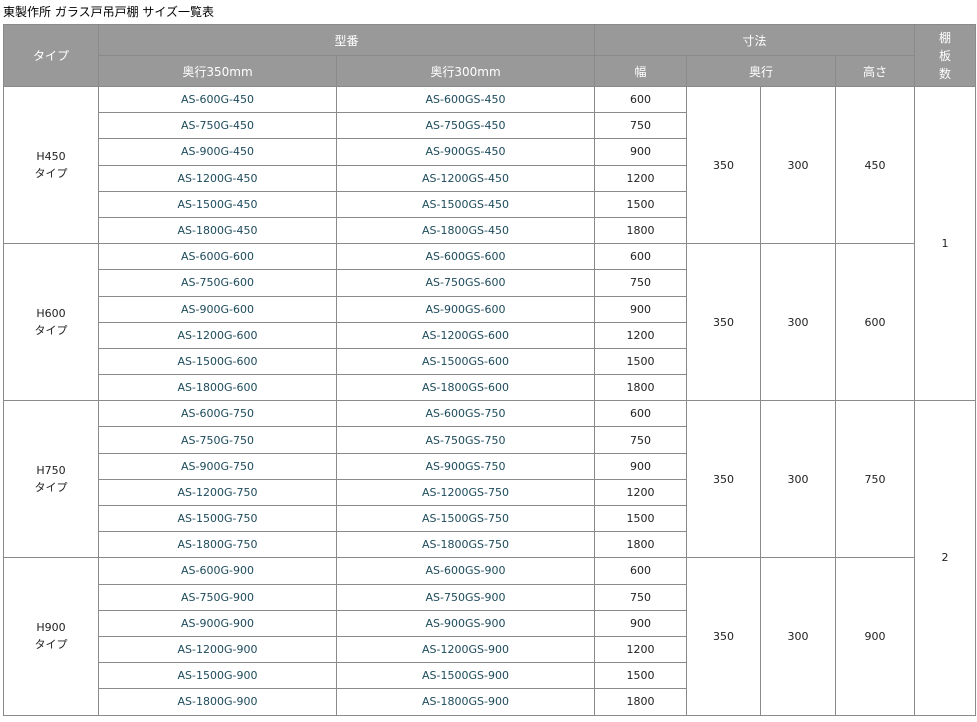 Image resolution: width=977 pixels, height=722 pixels. I want to click on table-row: AS-1200G-900 AS-1200GS-900 1200, so click(490, 649).